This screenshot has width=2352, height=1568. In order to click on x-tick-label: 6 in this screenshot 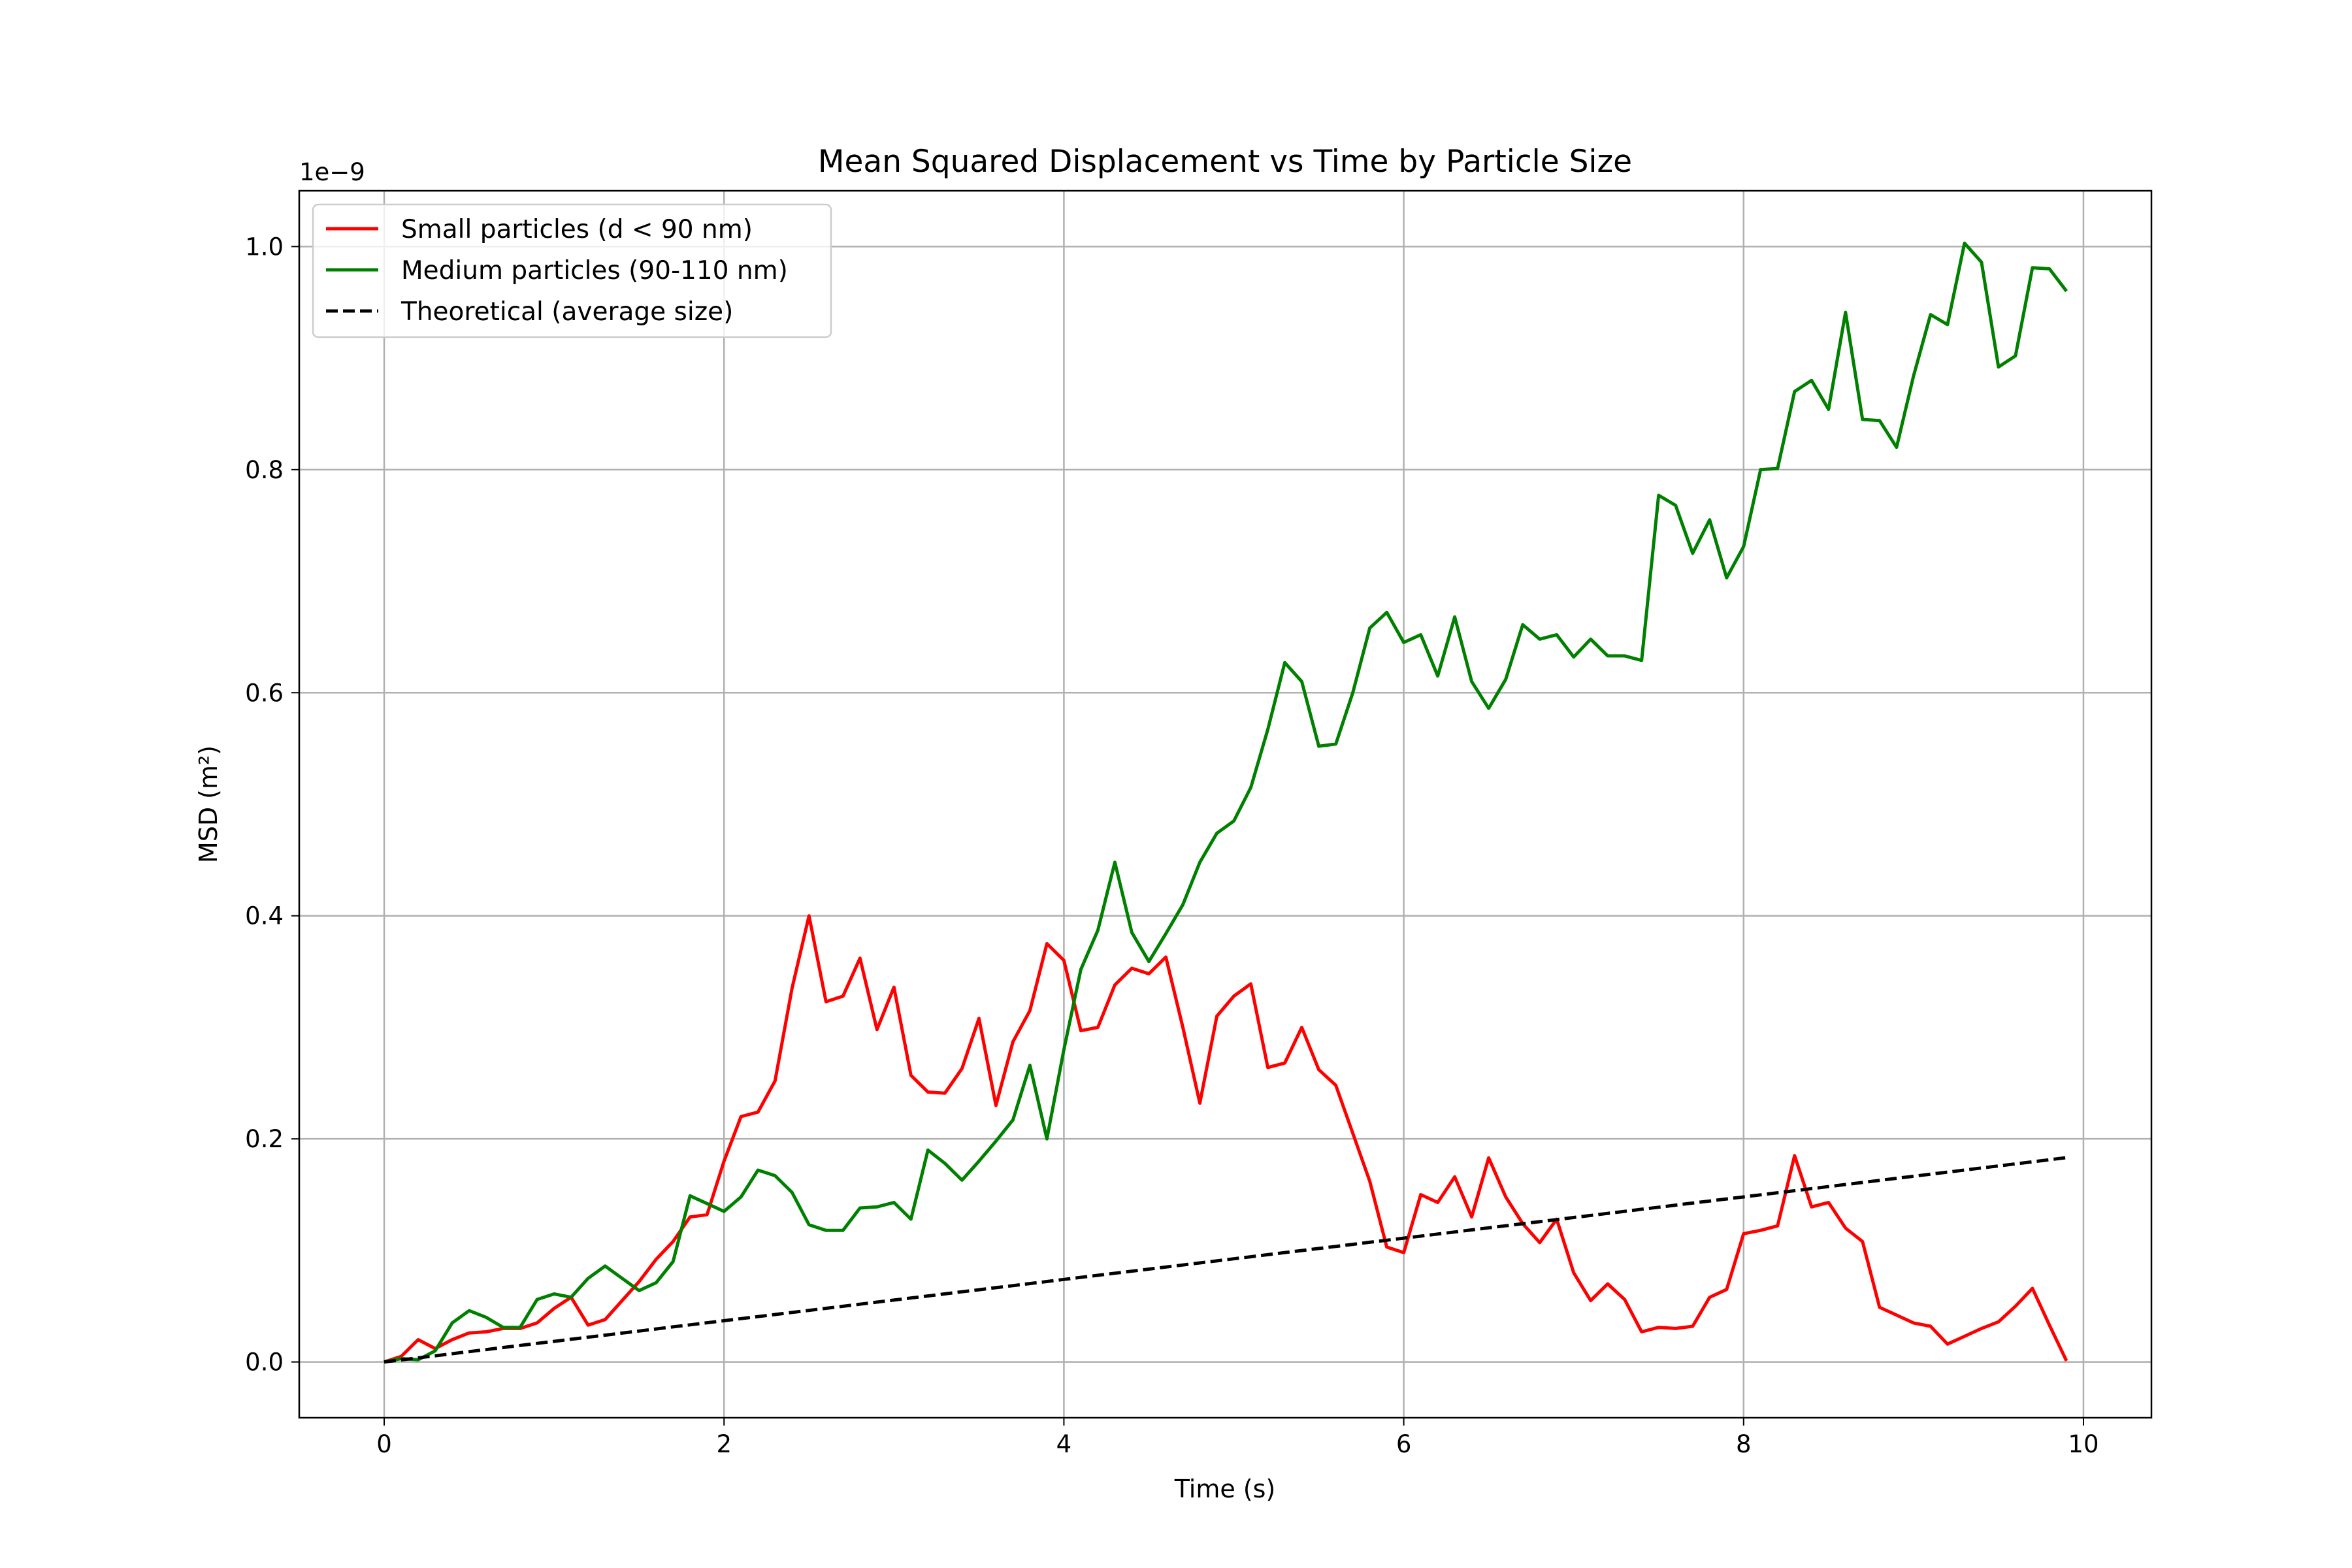, I will do `click(1404, 1444)`.